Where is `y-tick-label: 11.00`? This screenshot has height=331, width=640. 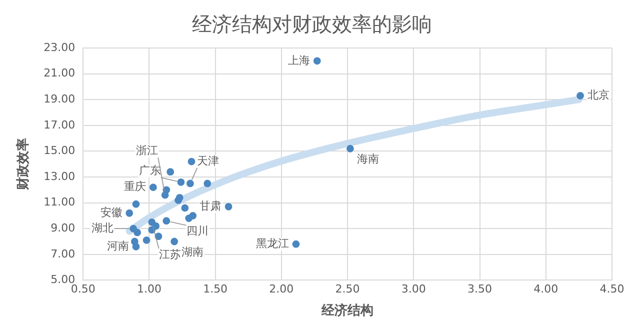
y-tick-label: 11.00 is located at coordinates (60, 202).